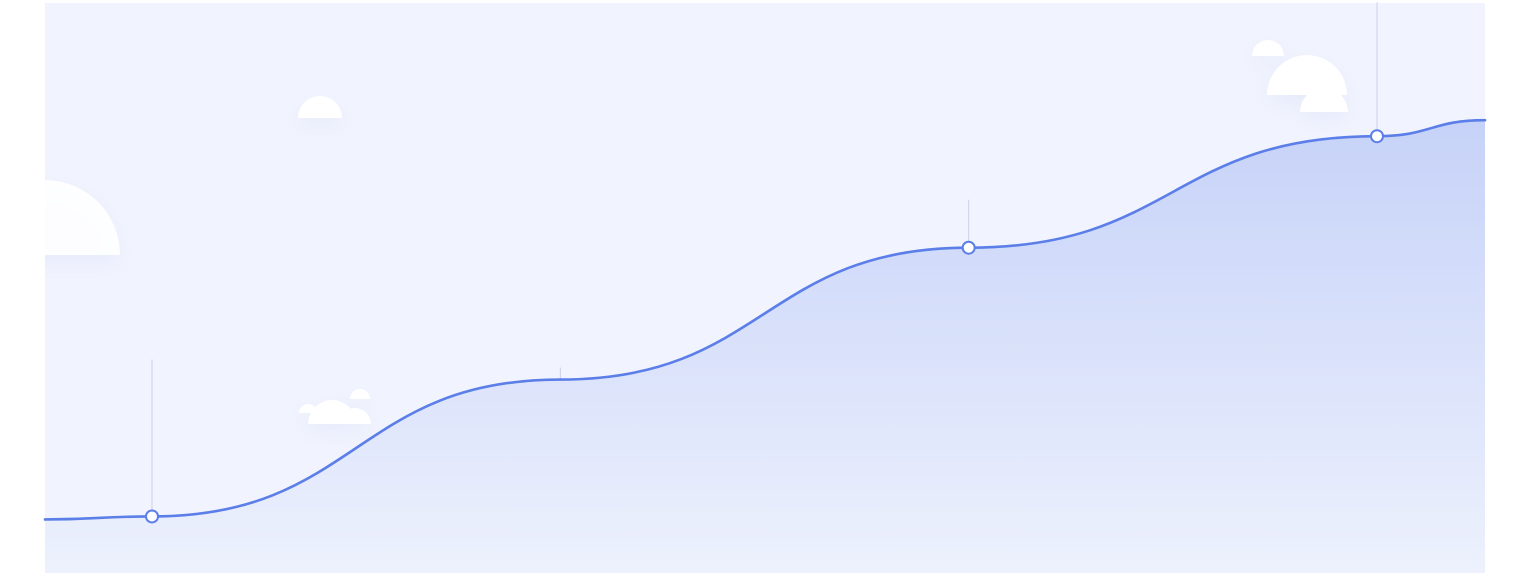 This screenshot has width=1530, height=582. What do you see at coordinates (82, 221) in the screenshot?
I see `cloud-icon-left-large` at bounding box center [82, 221].